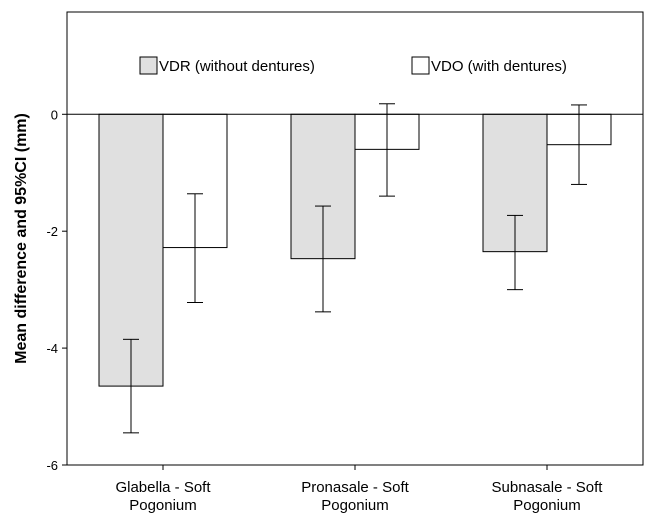 This screenshot has height=517, width=647. Describe the element at coordinates (56, 290) in the screenshot. I see `y-axis: 0 -2 -4 -6` at that location.